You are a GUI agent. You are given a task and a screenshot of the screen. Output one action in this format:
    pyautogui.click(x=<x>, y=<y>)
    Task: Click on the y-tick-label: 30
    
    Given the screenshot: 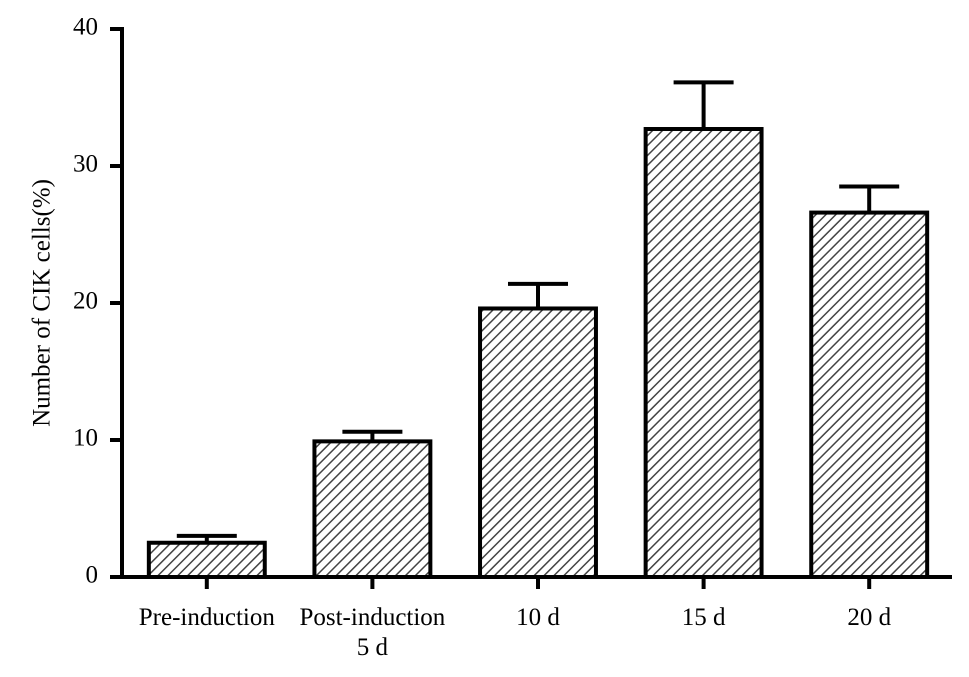 What is the action you would take?
    pyautogui.click(x=85, y=164)
    